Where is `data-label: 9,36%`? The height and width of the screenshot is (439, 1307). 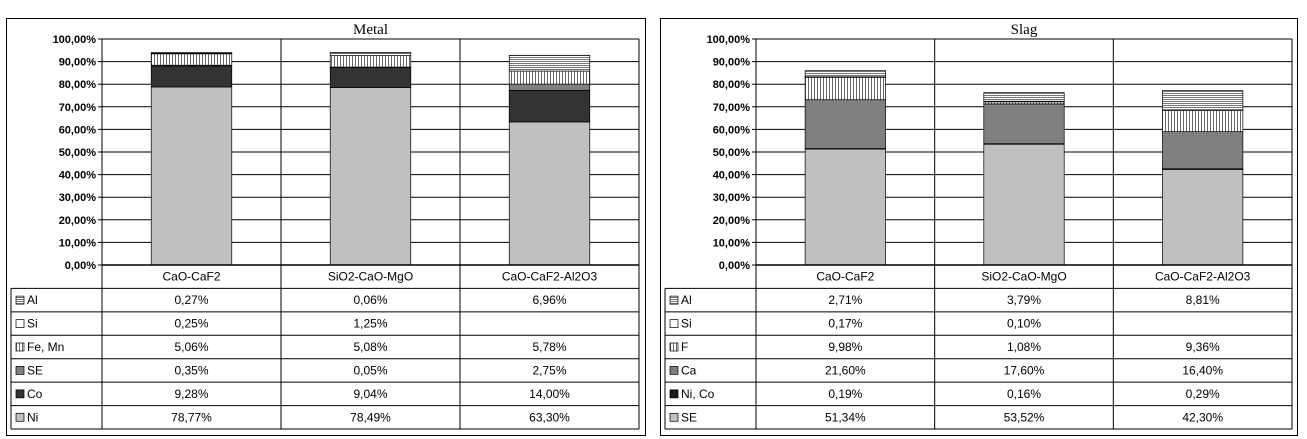
data-label: 9,36% is located at coordinates (1203, 347).